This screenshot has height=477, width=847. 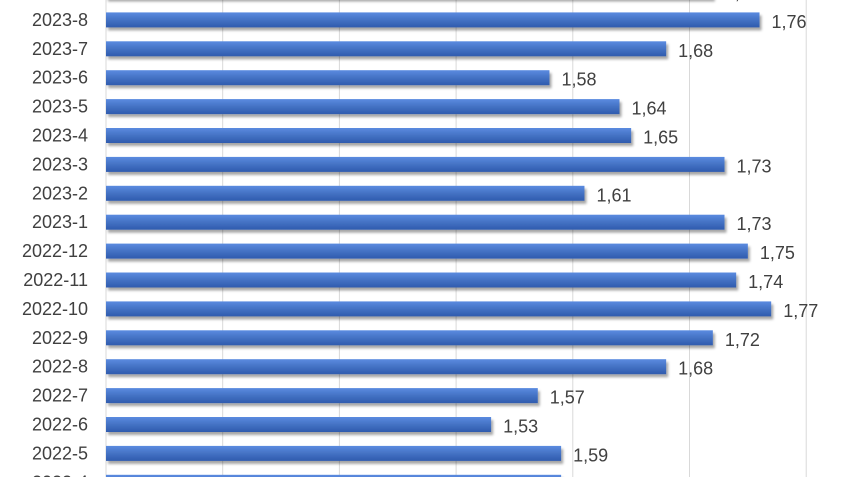 I want to click on data-label: 1,64, so click(x=648, y=109).